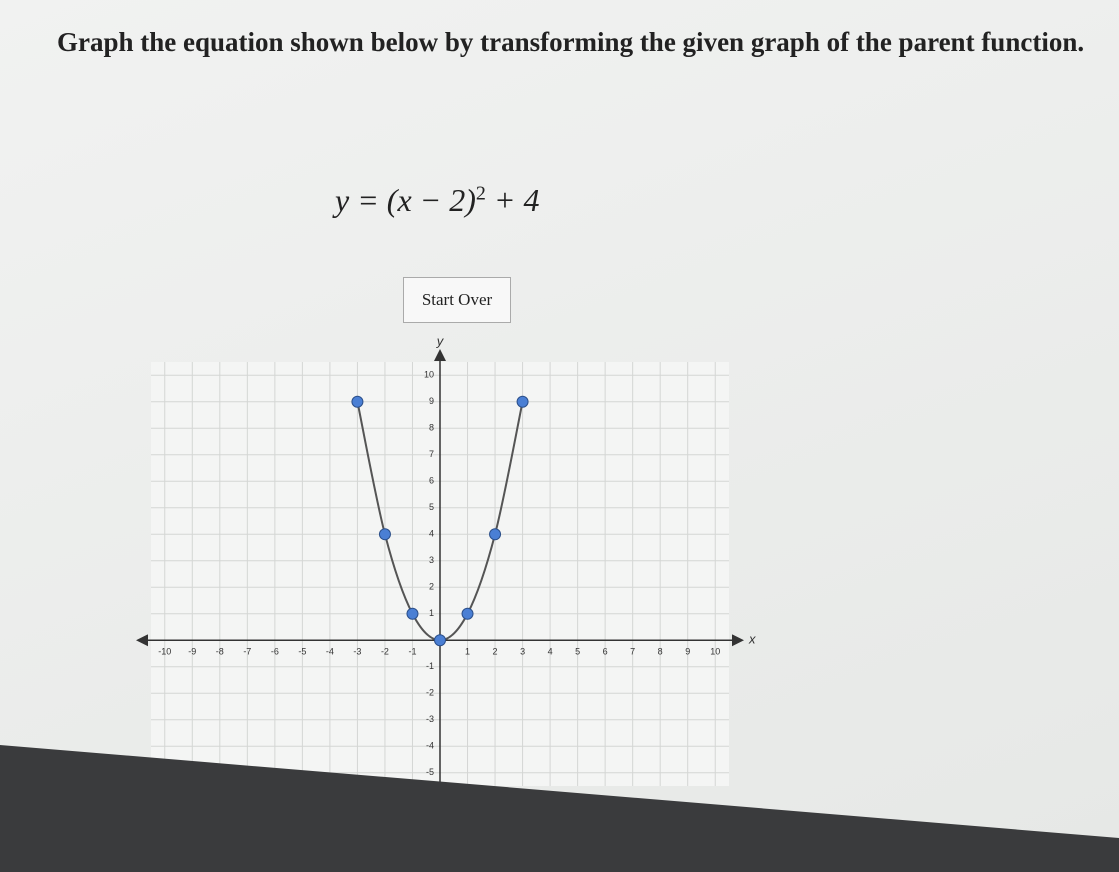  I want to click on x-axis-label: x, so click(752, 639).